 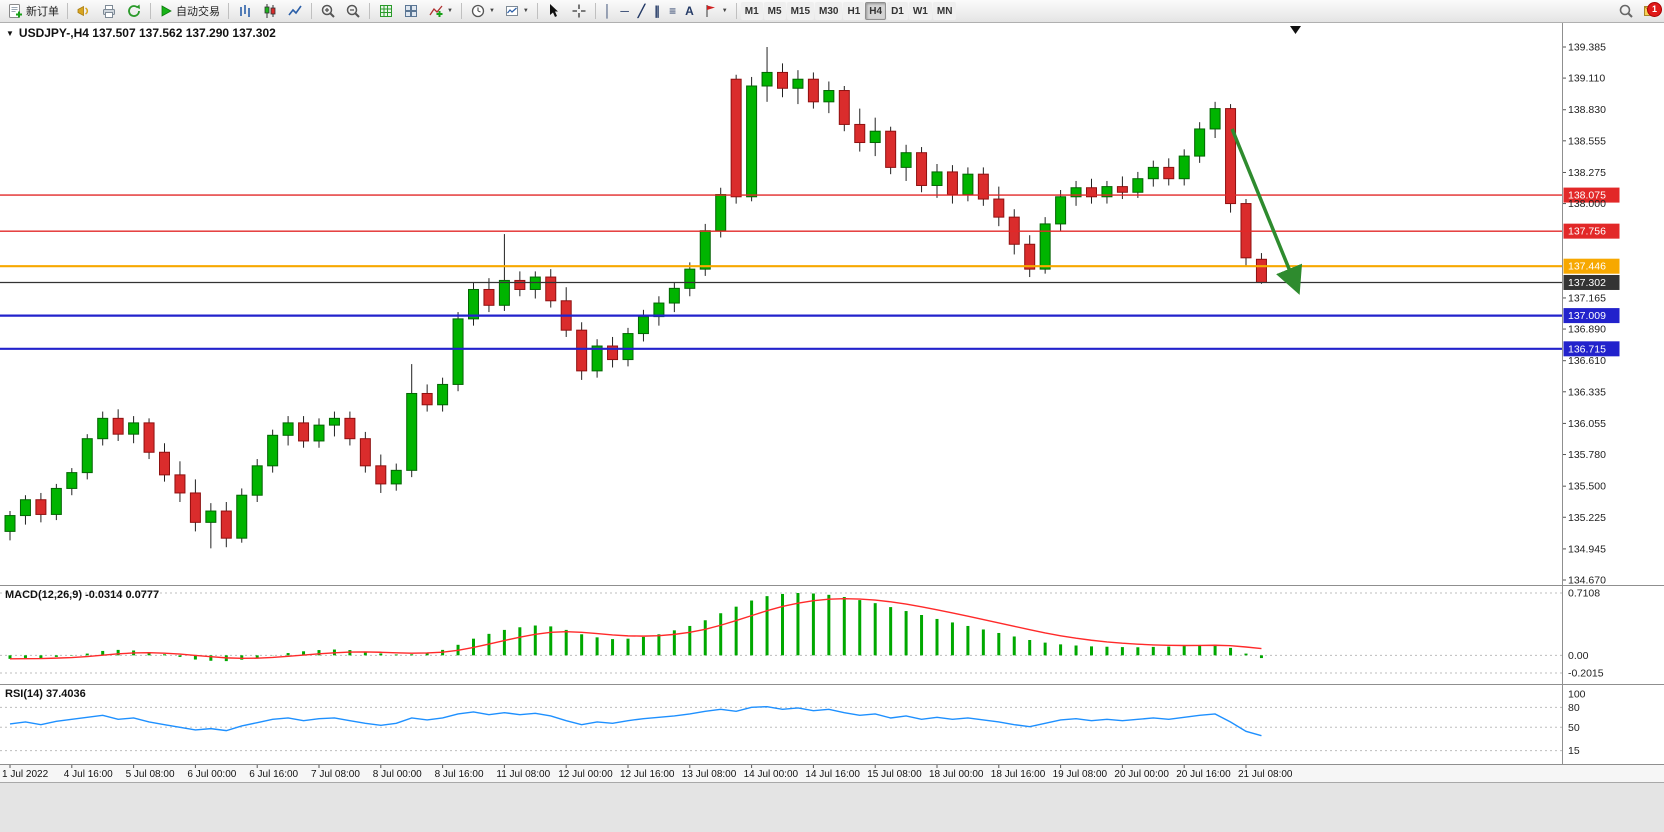 I want to click on cursor-button, so click(x=554, y=11).